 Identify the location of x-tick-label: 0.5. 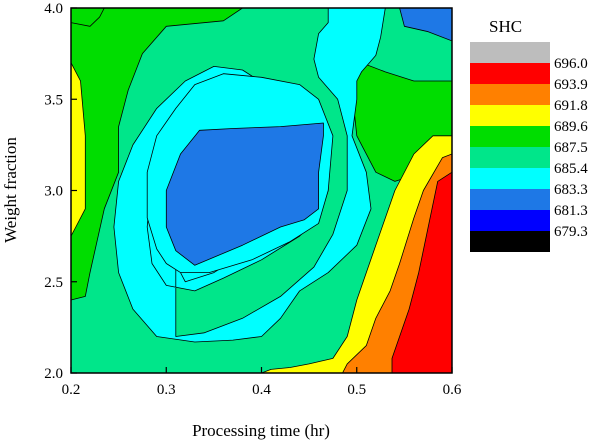
(356, 390).